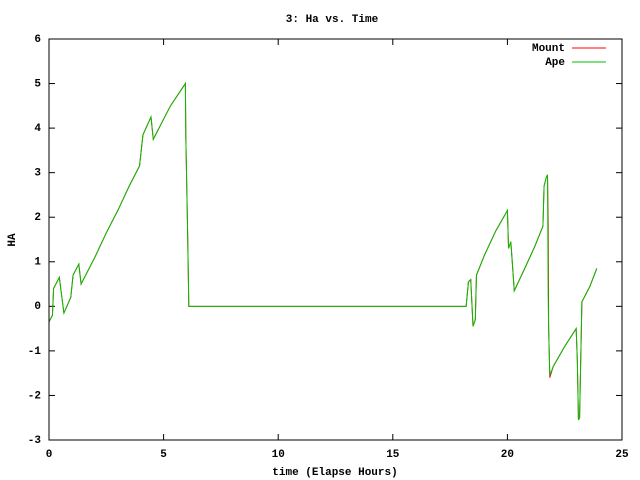 This screenshot has height=480, width=640. Describe the element at coordinates (37, 174) in the screenshot. I see `y-tick-label: 3` at that location.